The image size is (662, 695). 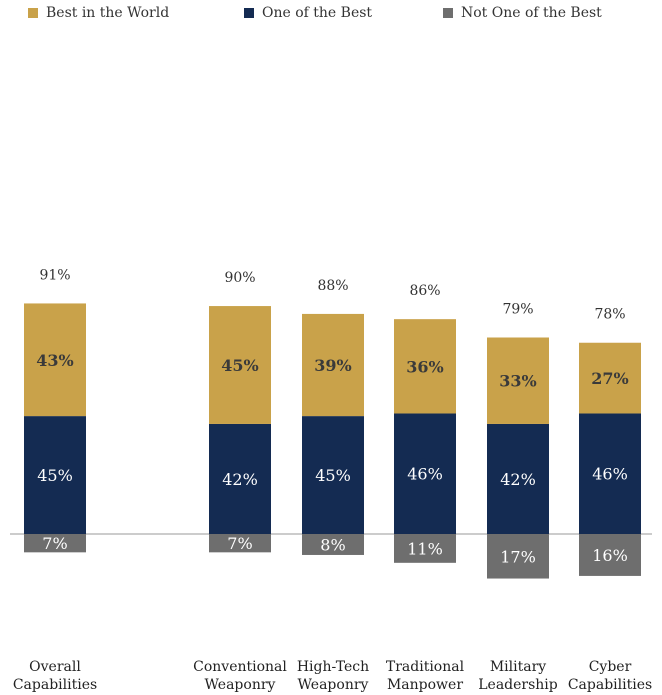 What do you see at coordinates (249, 13) in the screenshot?
I see `legend-swatch-one-of-the-best` at bounding box center [249, 13].